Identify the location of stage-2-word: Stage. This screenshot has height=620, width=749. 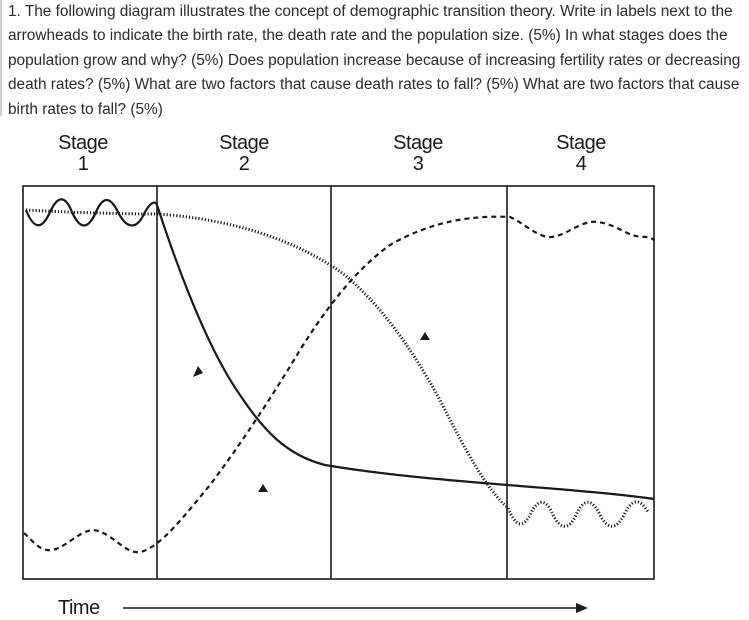
(244, 143).